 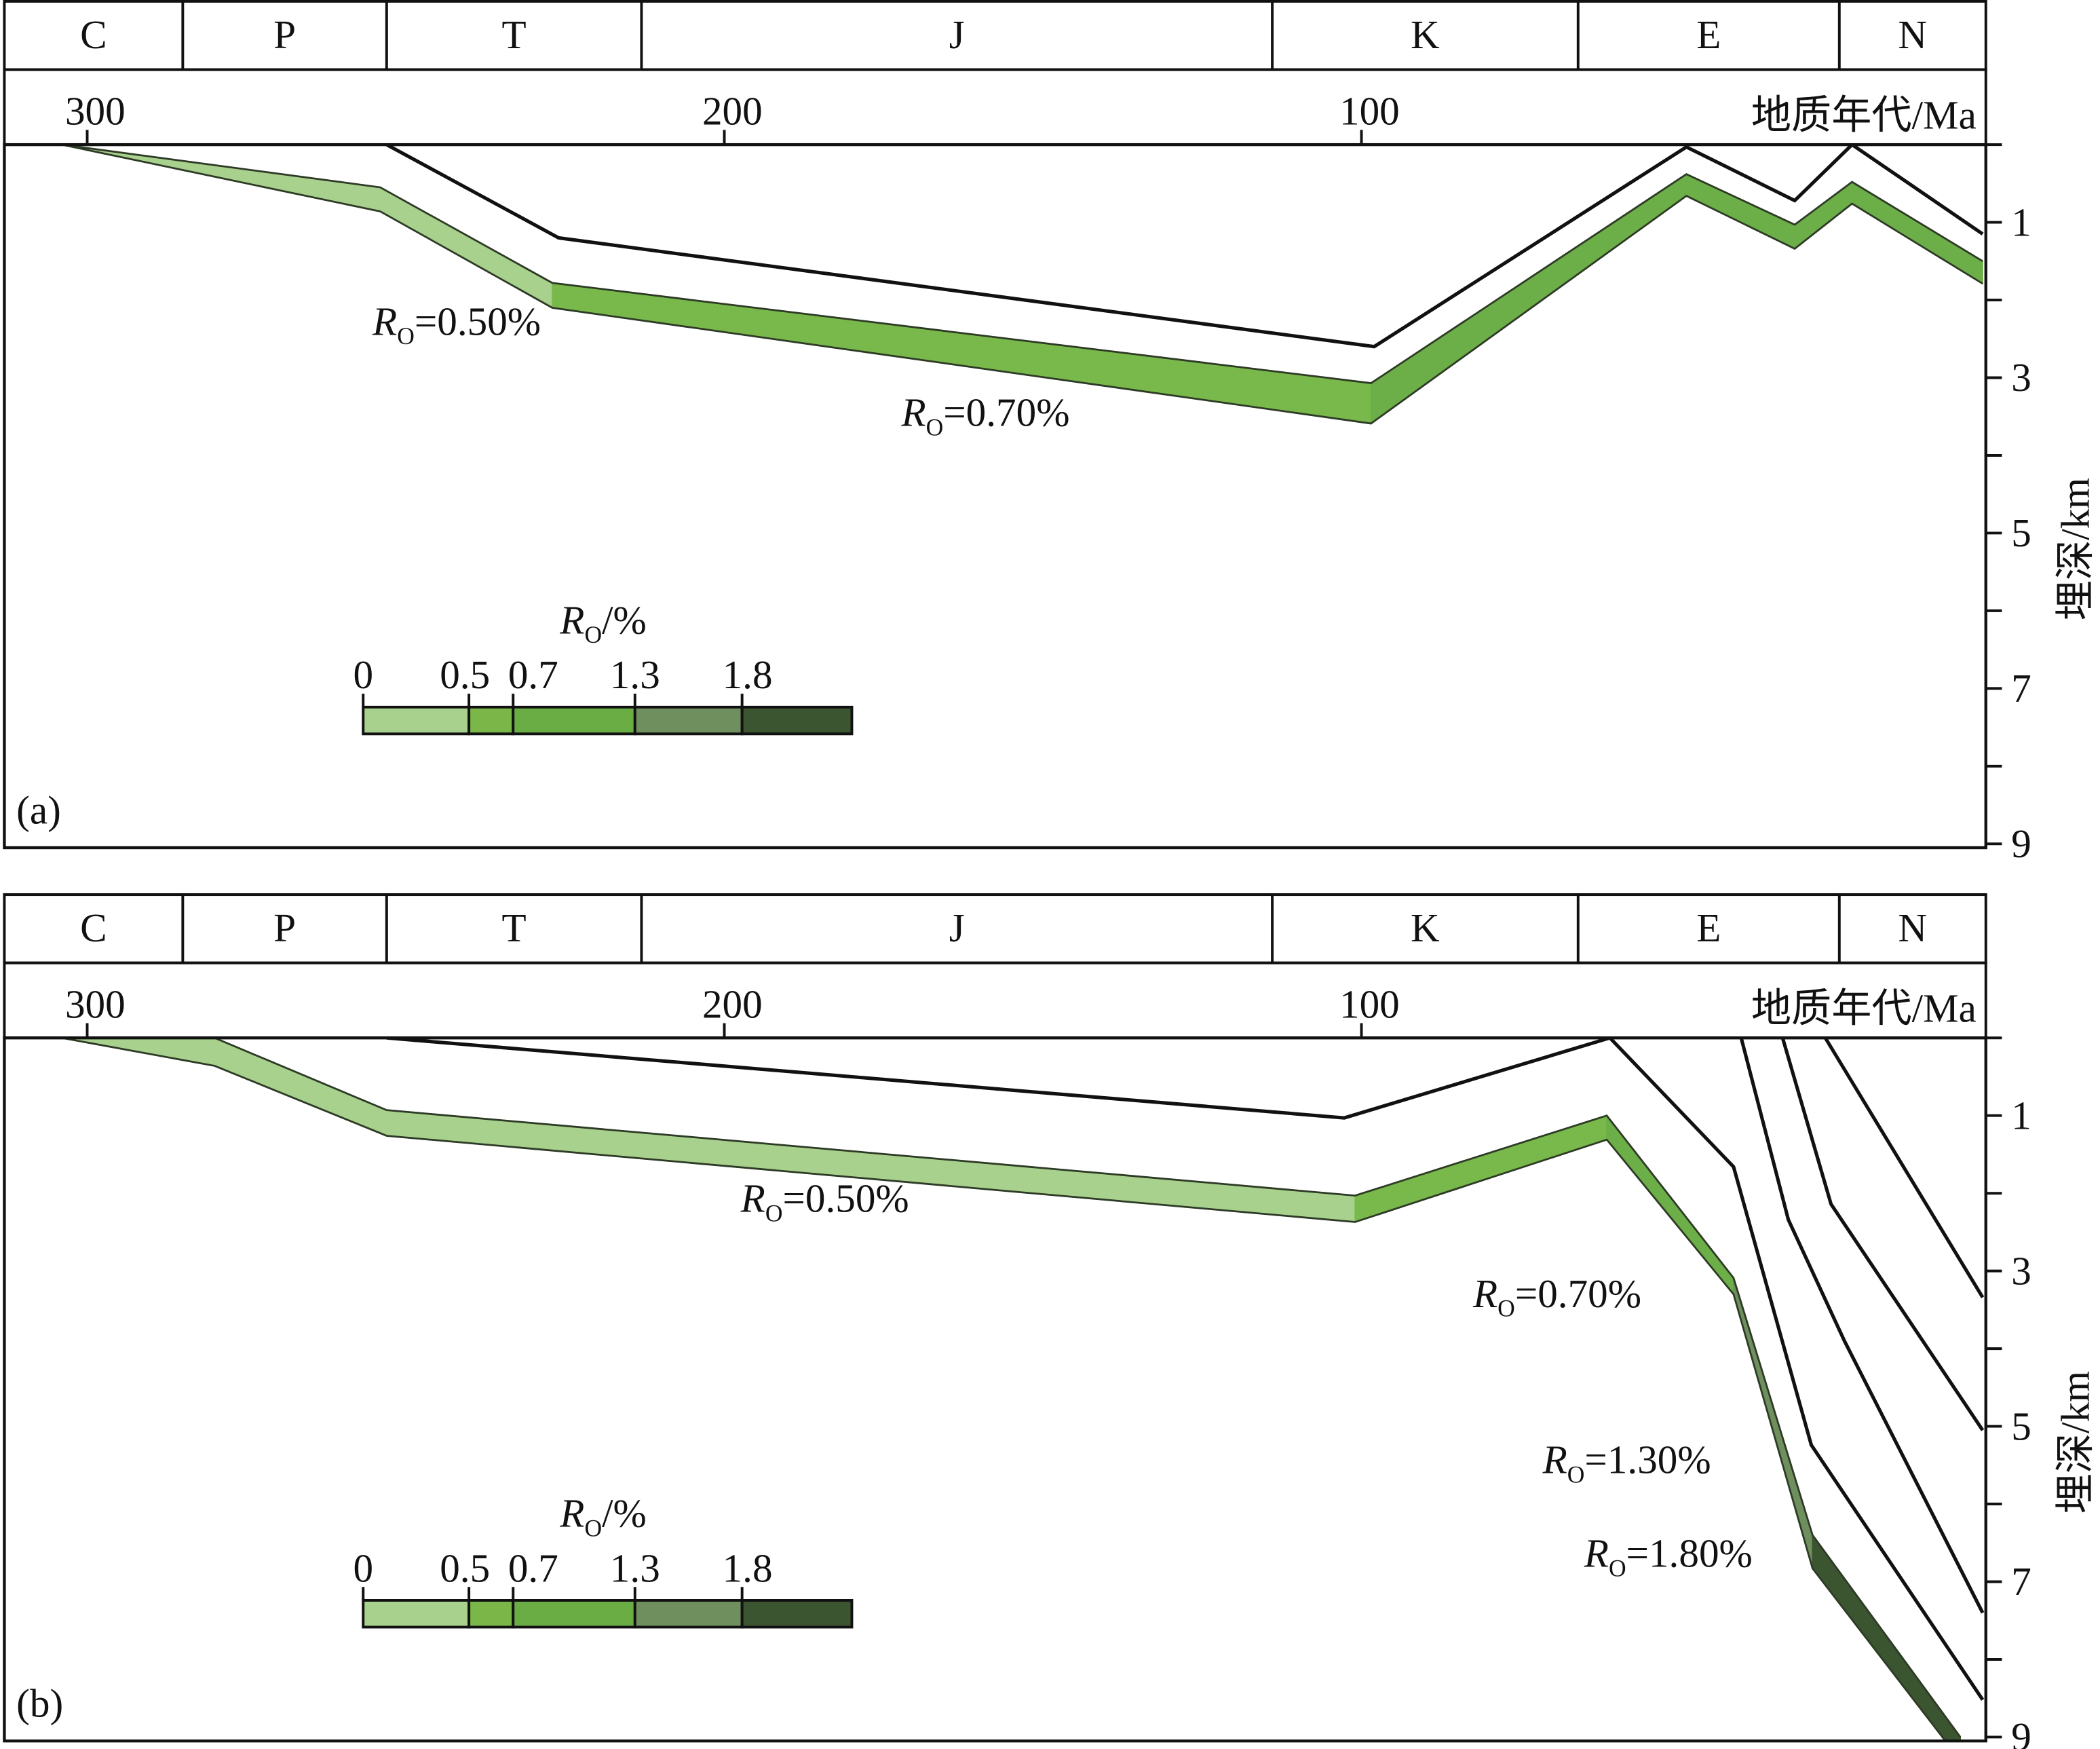 What do you see at coordinates (363, 674) in the screenshot?
I see `legend-tick-label: 0` at bounding box center [363, 674].